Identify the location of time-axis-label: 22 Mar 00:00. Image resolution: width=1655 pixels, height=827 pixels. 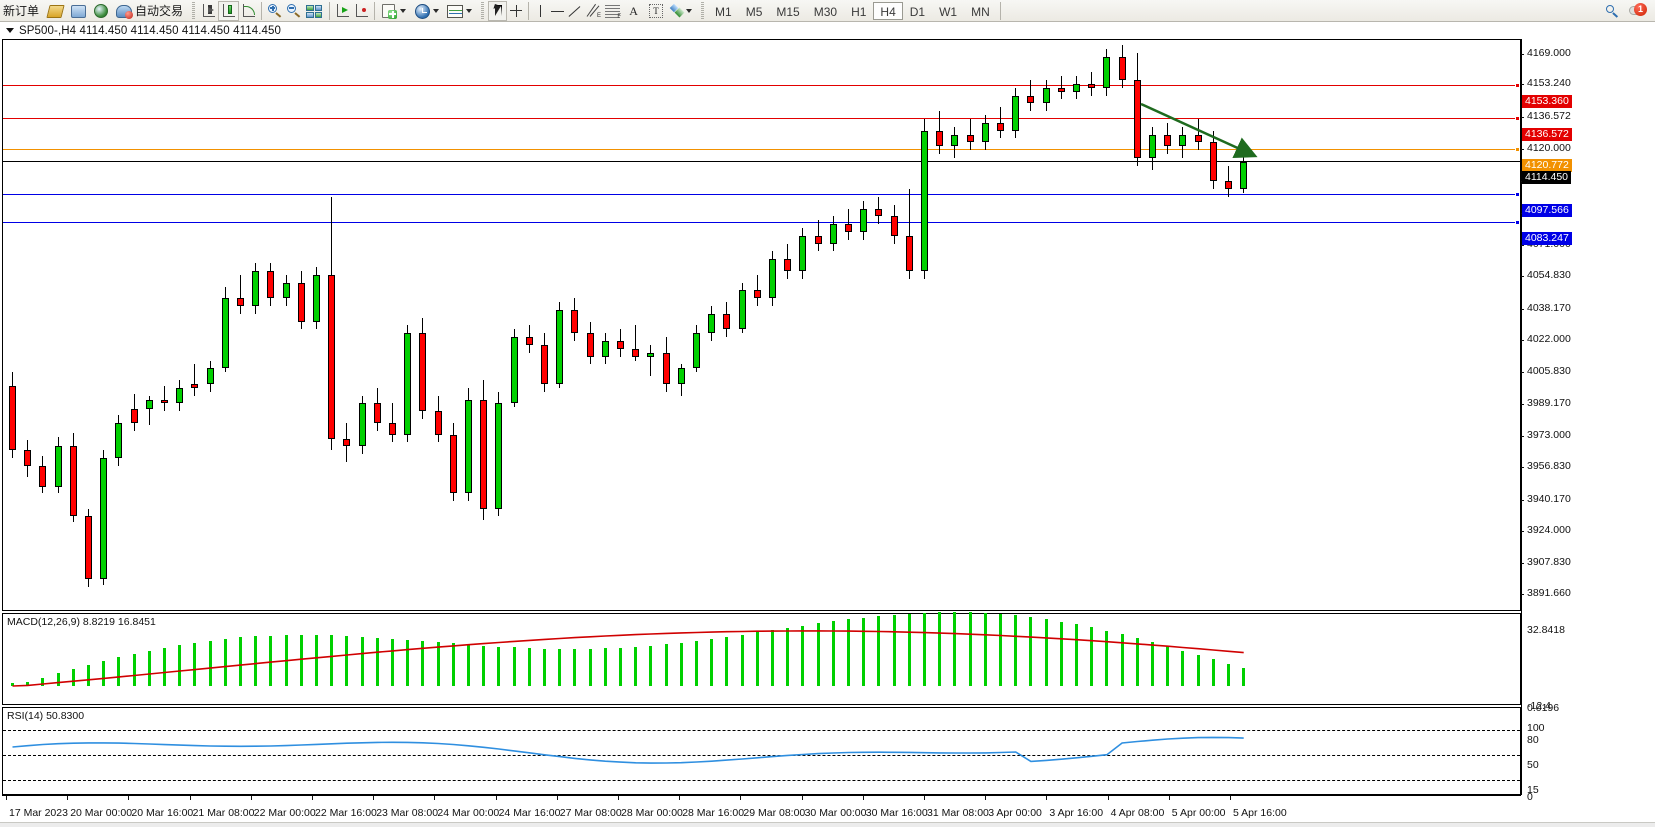
(284, 813).